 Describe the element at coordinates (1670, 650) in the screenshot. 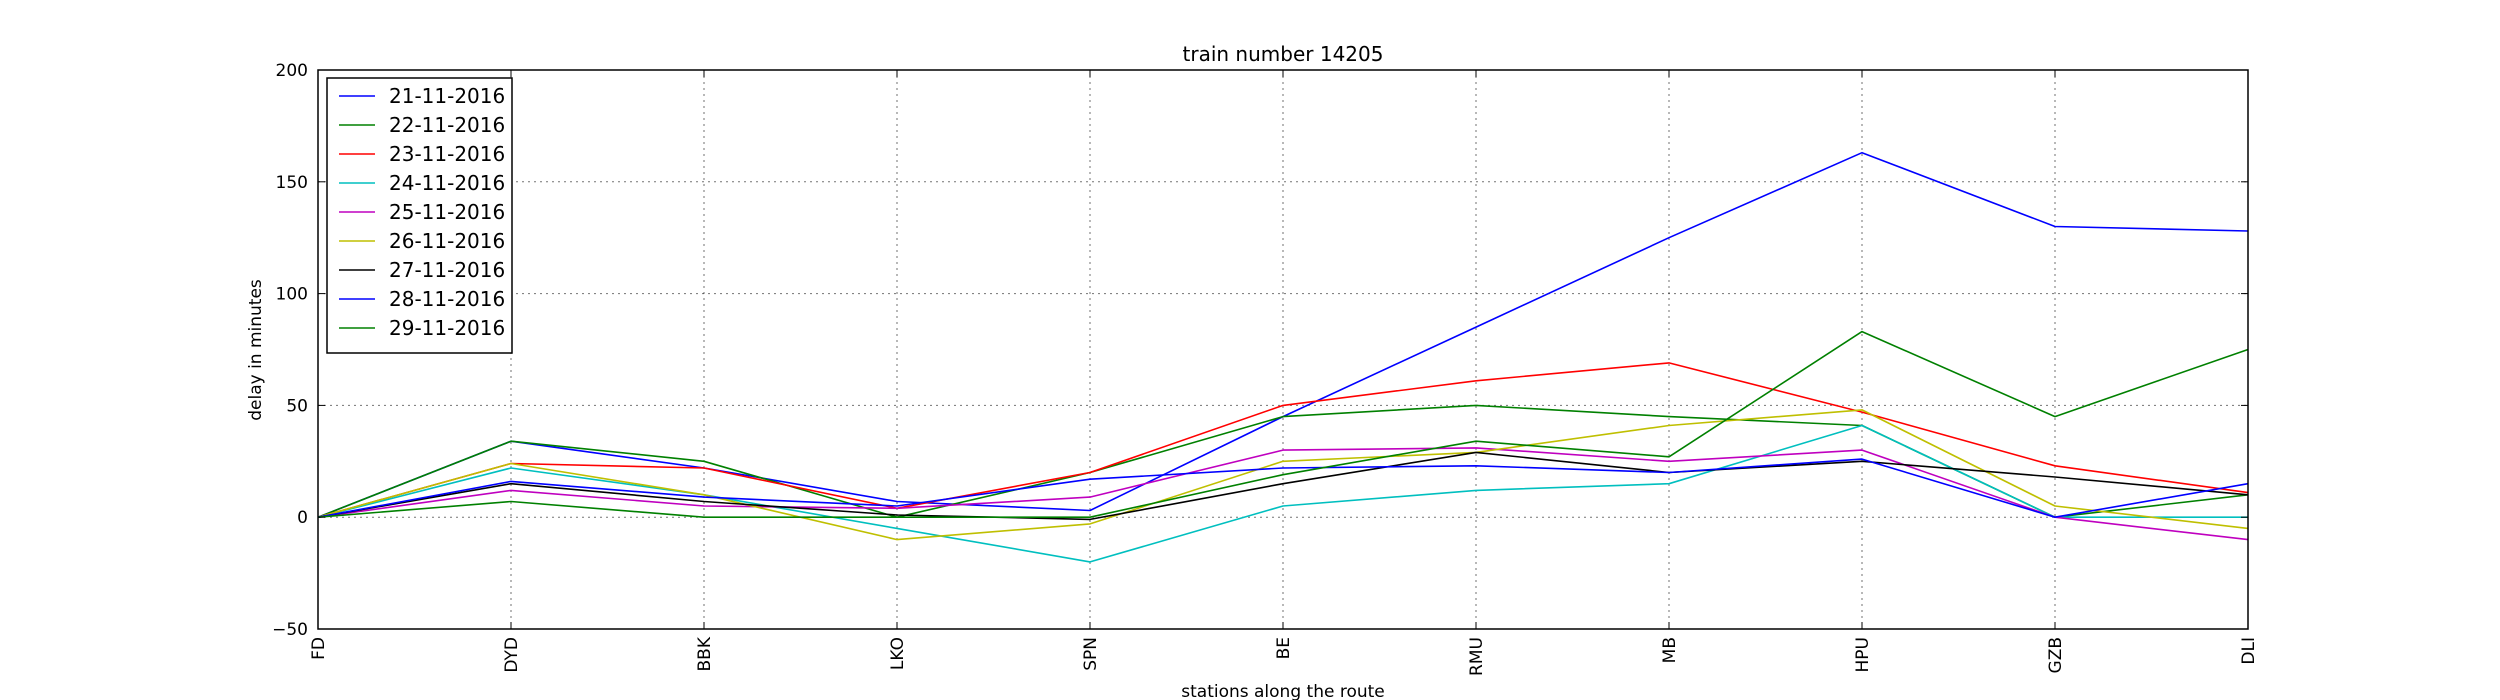

I see `x-tick-label: MB` at that location.